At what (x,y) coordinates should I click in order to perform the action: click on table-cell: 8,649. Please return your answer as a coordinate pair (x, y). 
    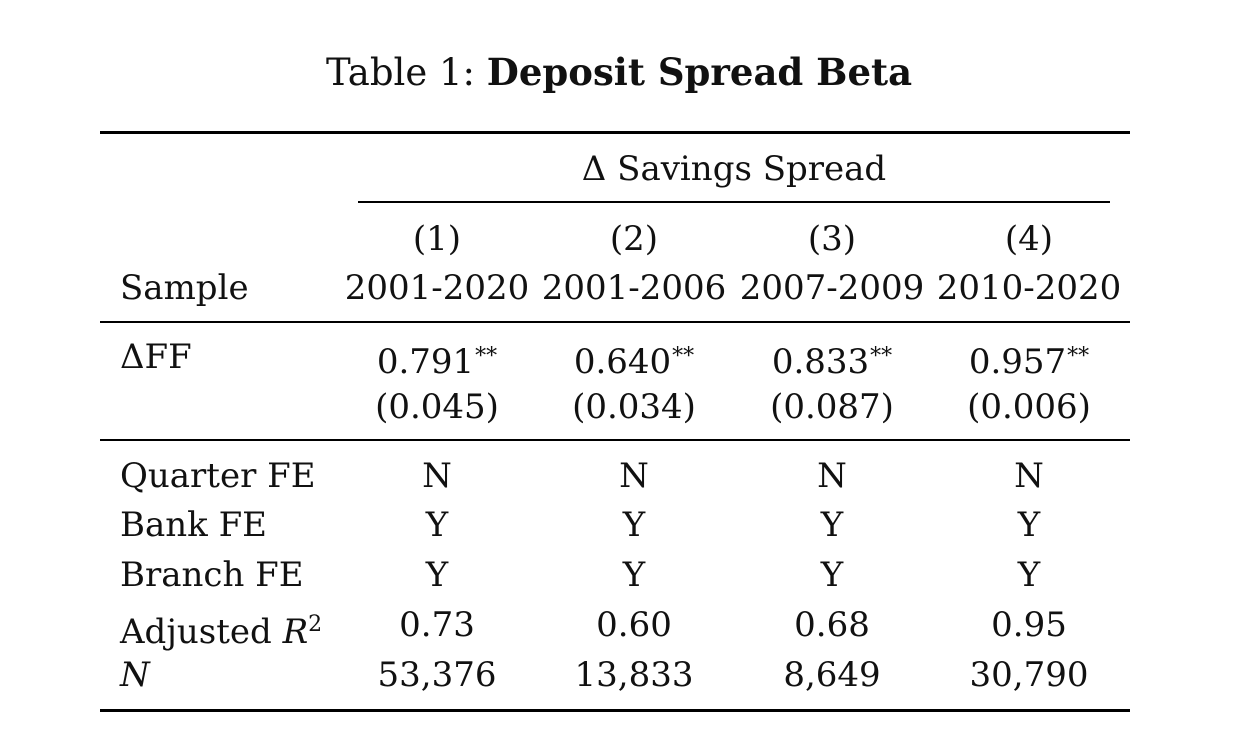
    Looking at the image, I should click on (832, 675).